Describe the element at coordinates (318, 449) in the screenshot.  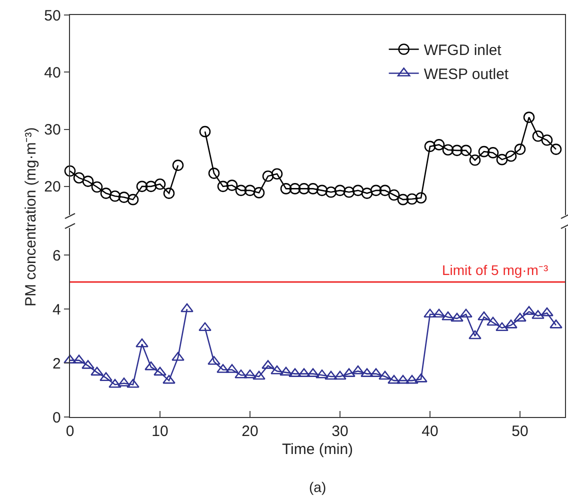
I see `x-axis-title: Time (min)` at that location.